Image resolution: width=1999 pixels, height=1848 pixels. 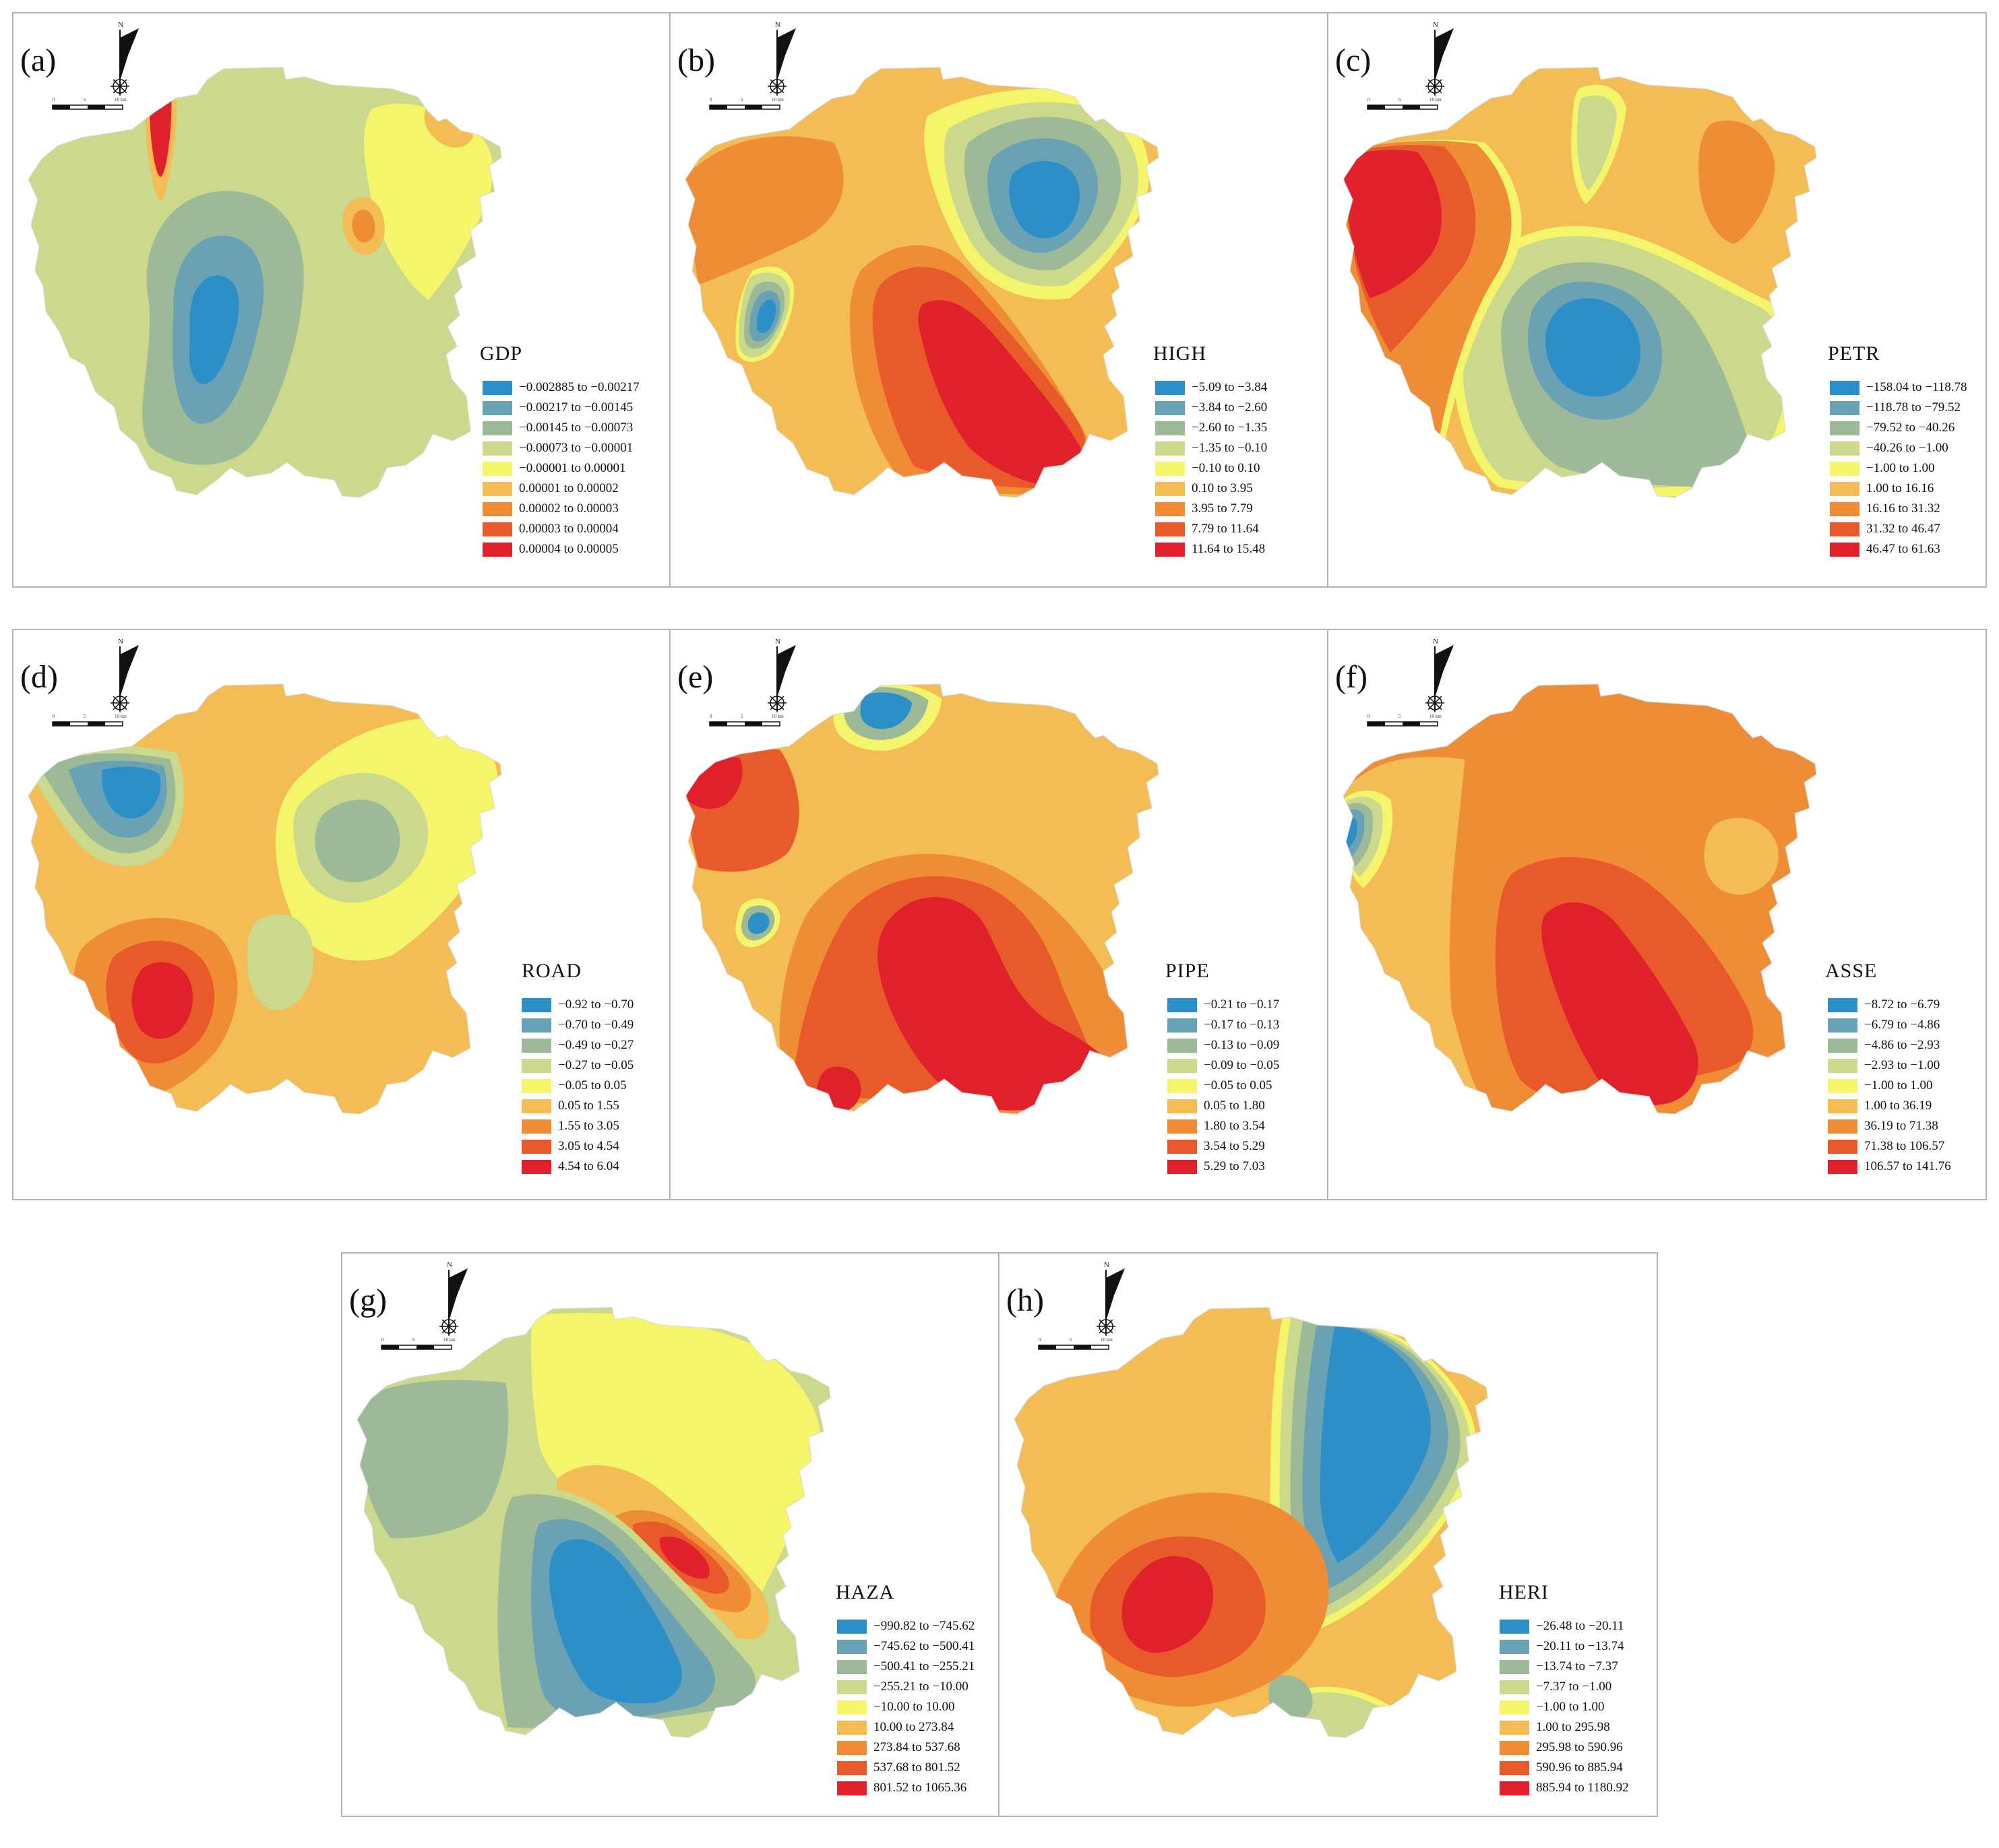 What do you see at coordinates (1242, 1025) in the screenshot?
I see `legend-range-label: −0.17 to −0.13` at bounding box center [1242, 1025].